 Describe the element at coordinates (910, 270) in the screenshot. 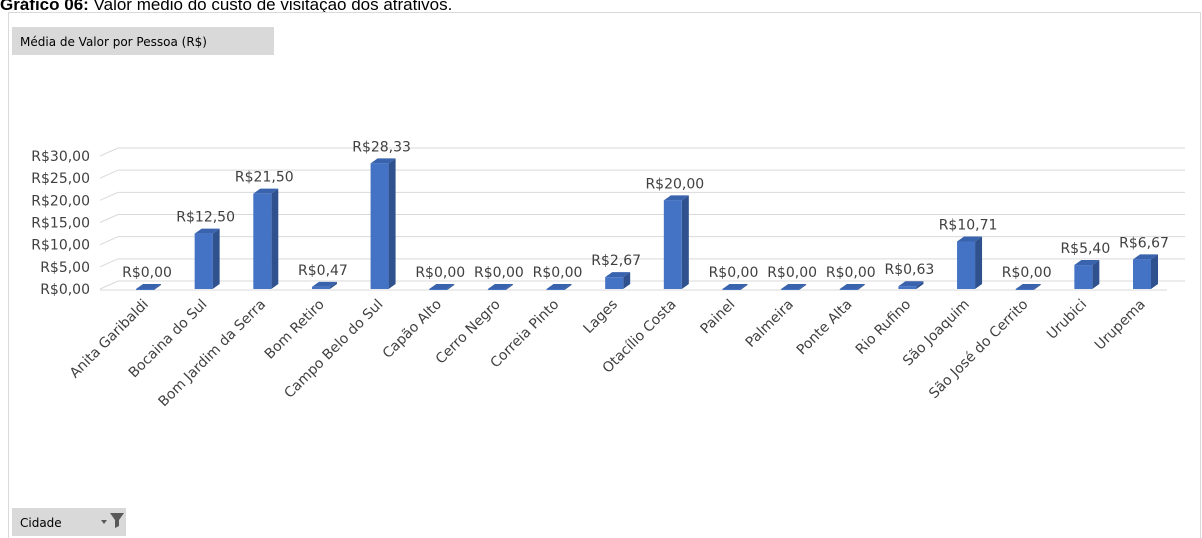

I see `value-label: R$0,63` at that location.